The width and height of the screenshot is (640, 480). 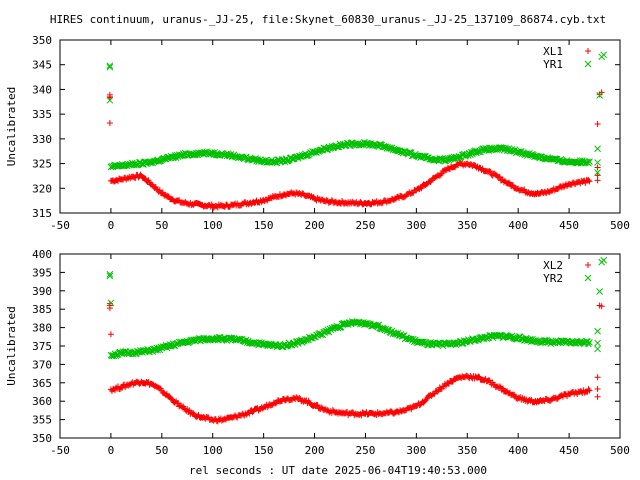 What do you see at coordinates (42, 309) in the screenshot?
I see `y-tick-label: 385` at bounding box center [42, 309].